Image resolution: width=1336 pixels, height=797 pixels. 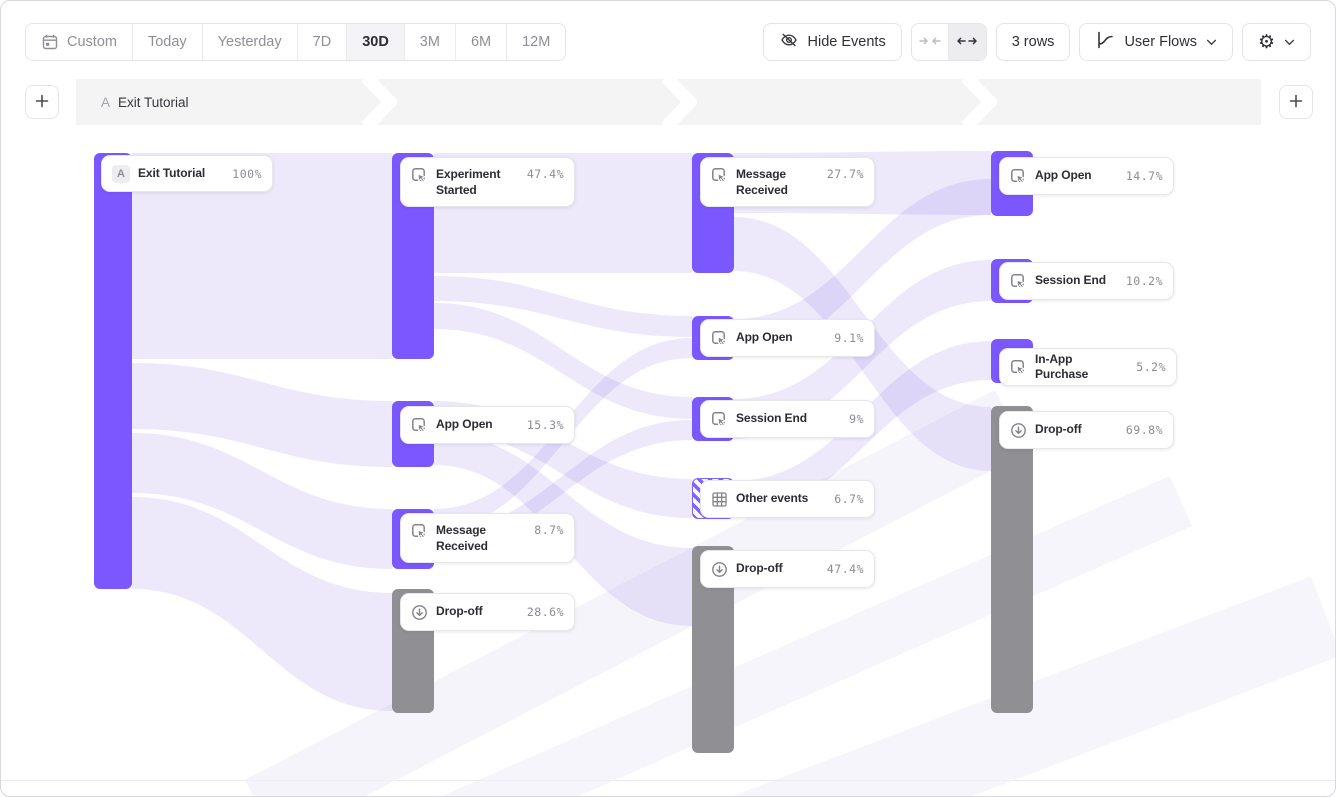 I want to click on flow-start-step: A Exit Tutorial, so click(x=145, y=102).